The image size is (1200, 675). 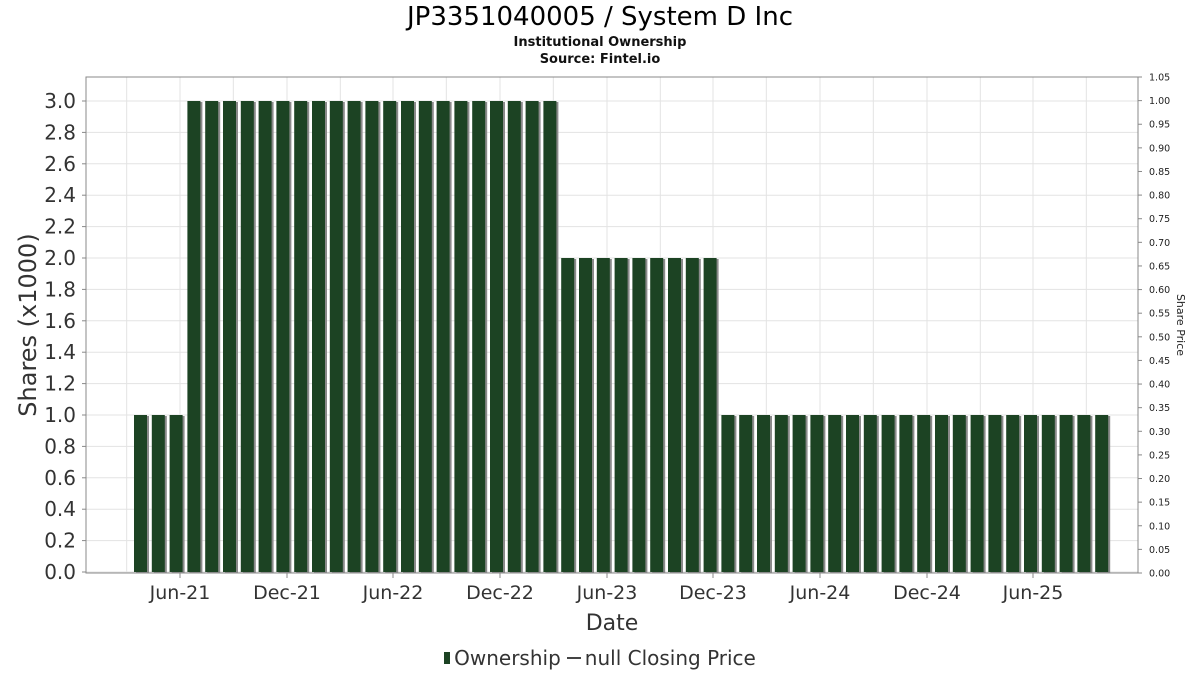 I want to click on y2-tick-label: 0.00, so click(x=1159, y=574).